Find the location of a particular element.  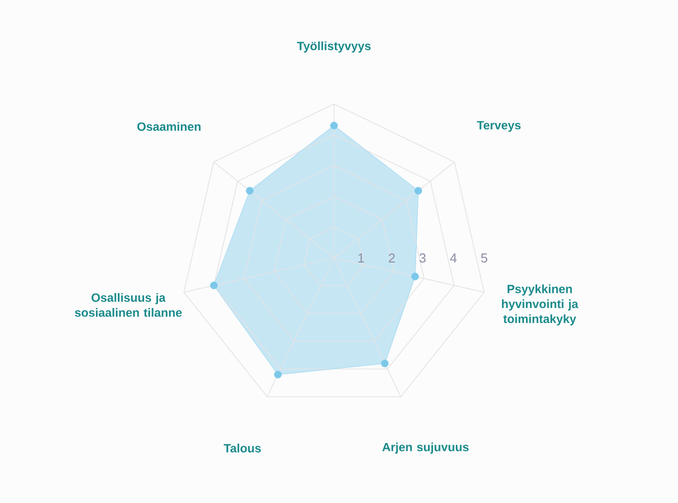

y-tick-label: 1 is located at coordinates (361, 258).